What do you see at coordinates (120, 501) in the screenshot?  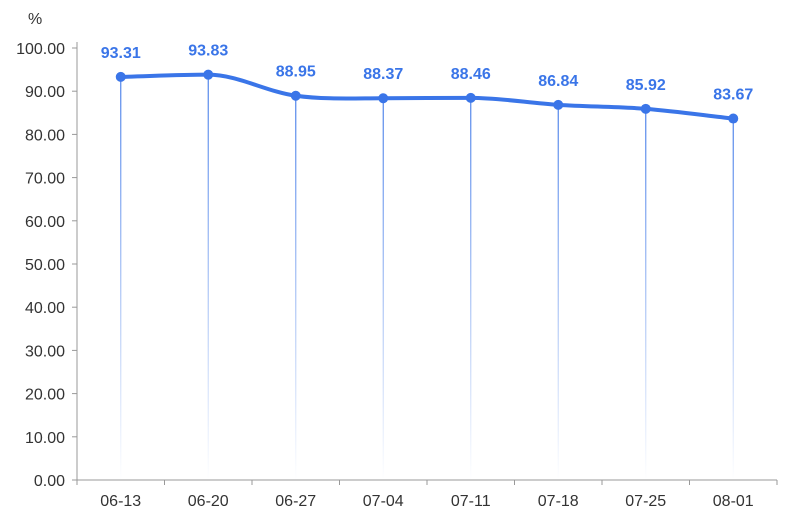 I see `x-tick-label: 06-13` at bounding box center [120, 501].